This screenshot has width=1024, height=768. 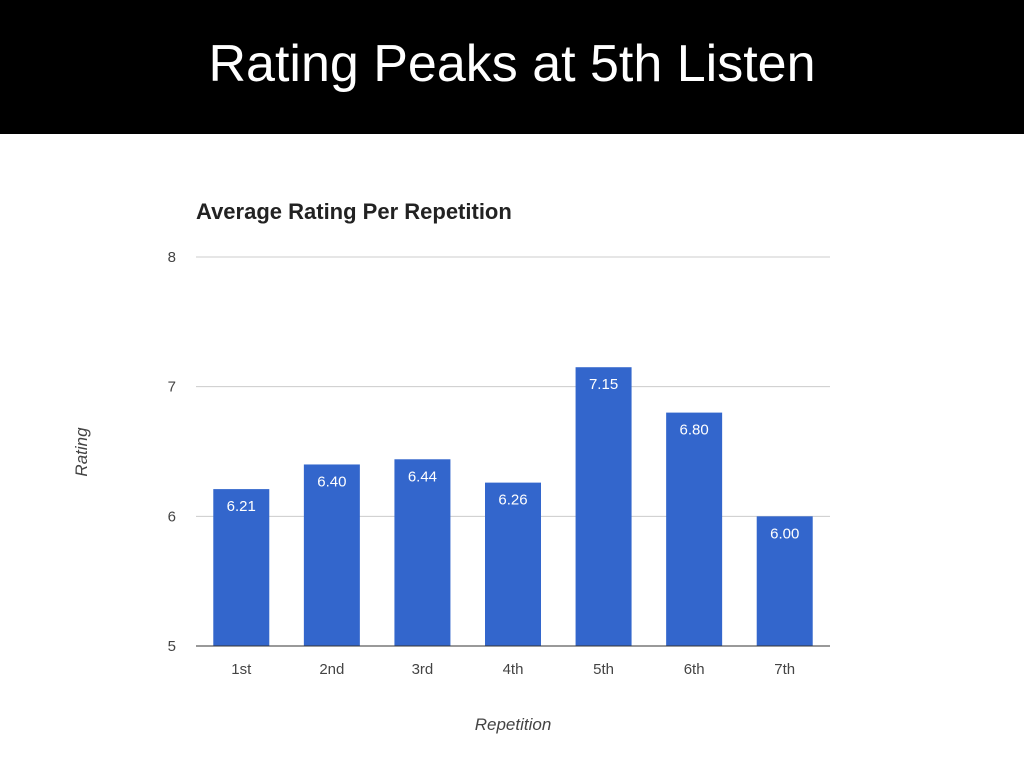 I want to click on x-tick-label: 6th, so click(x=694, y=669).